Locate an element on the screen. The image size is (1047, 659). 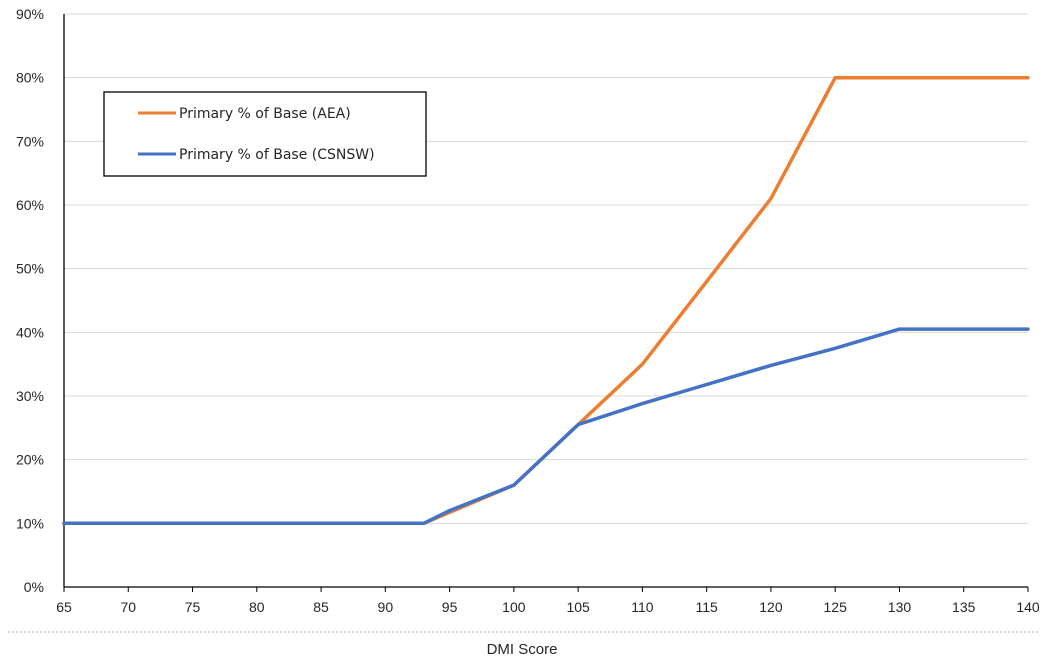
x-tick-label: 120 is located at coordinates (771, 607).